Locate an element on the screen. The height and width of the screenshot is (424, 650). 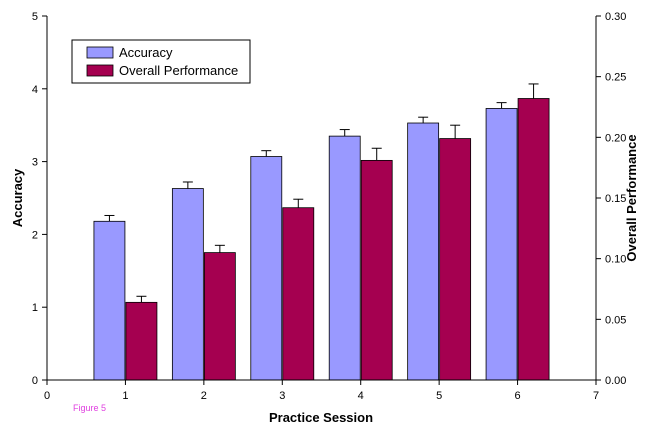
y2-ticks: 0.00 0.05 0.10 0.15 0.20 0.25 0.30 is located at coordinates (611, 199).